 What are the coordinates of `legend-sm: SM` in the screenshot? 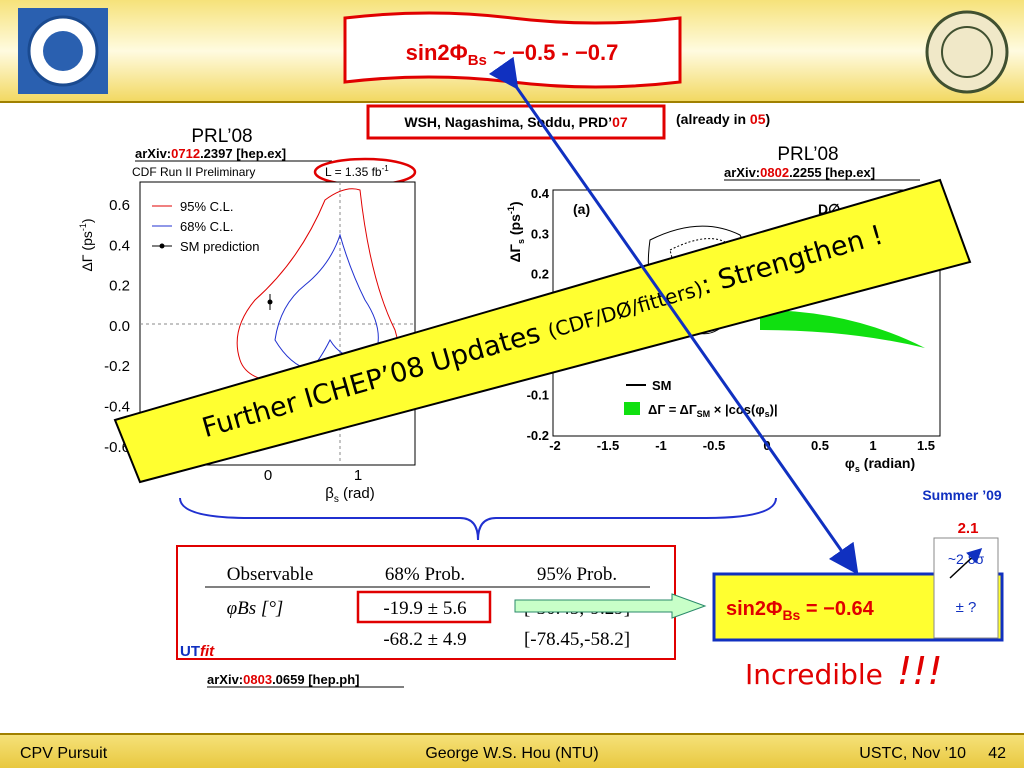 It's located at (662, 385).